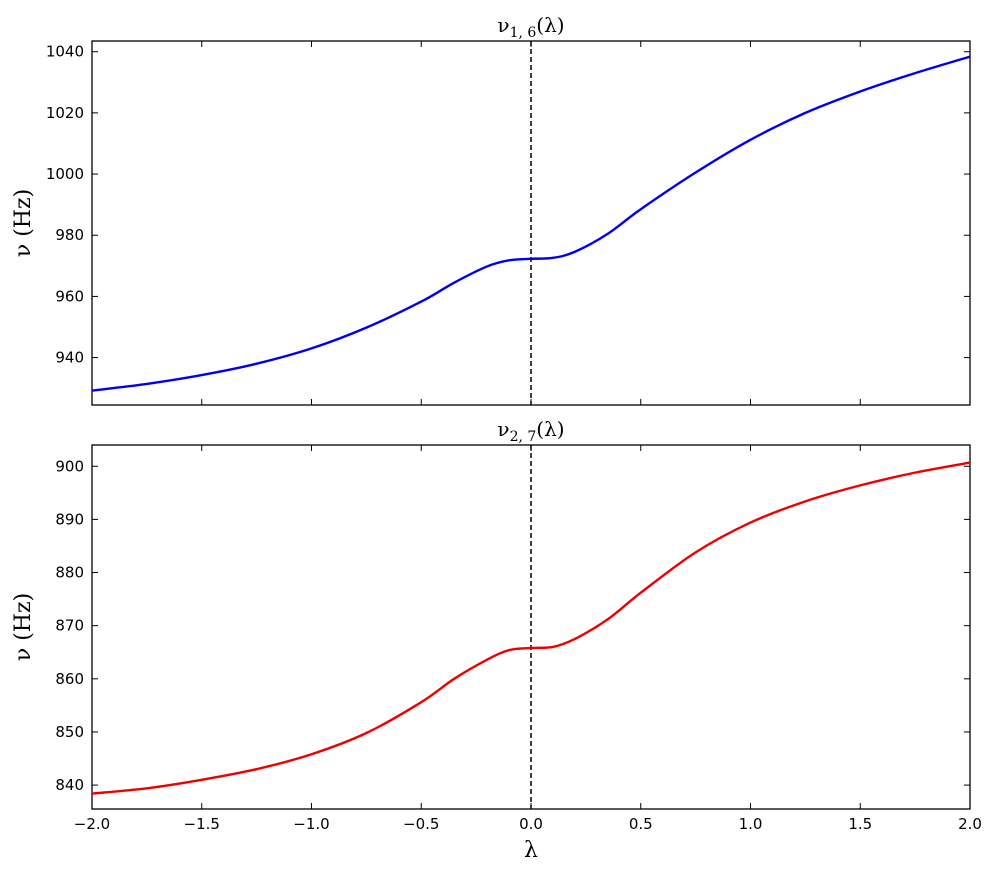  Describe the element at coordinates (531, 824) in the screenshot. I see `x-tick-label: 0.0` at that location.